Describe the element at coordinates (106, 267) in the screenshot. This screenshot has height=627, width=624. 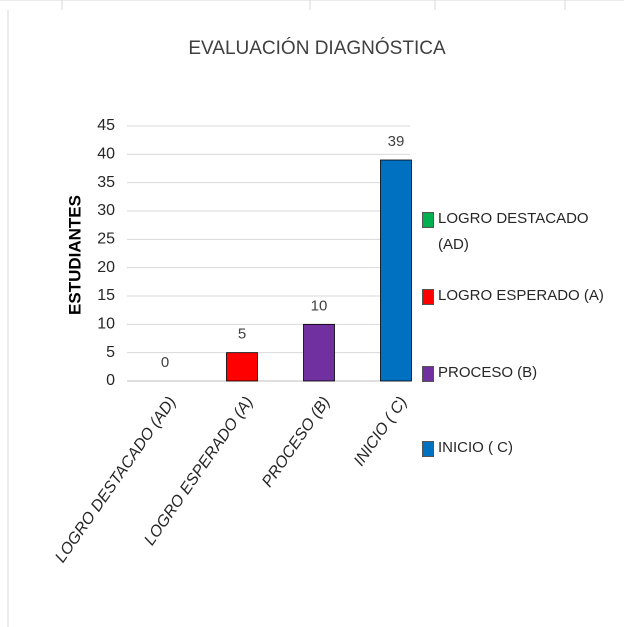
I see `y-tick-label: 20` at that location.